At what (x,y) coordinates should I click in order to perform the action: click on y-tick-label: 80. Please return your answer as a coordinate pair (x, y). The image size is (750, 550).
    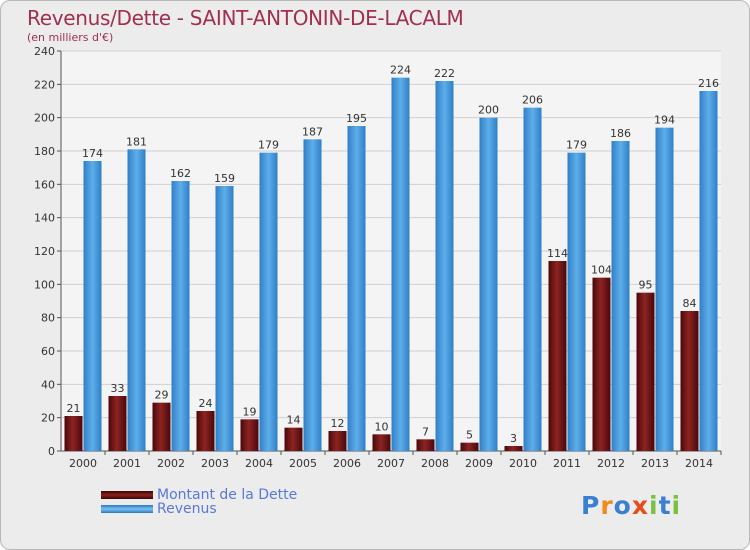
    Looking at the image, I should click on (48, 318).